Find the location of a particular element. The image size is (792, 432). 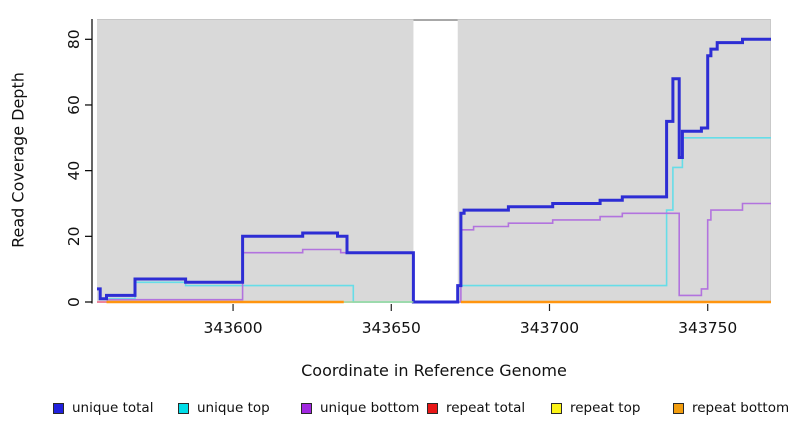

svg-text: 40 is located at coordinates (74, 171).